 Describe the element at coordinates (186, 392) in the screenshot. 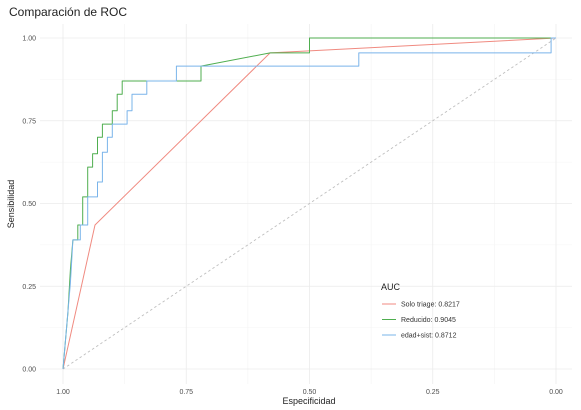

I see `x-tick-label: 0.75` at that location.